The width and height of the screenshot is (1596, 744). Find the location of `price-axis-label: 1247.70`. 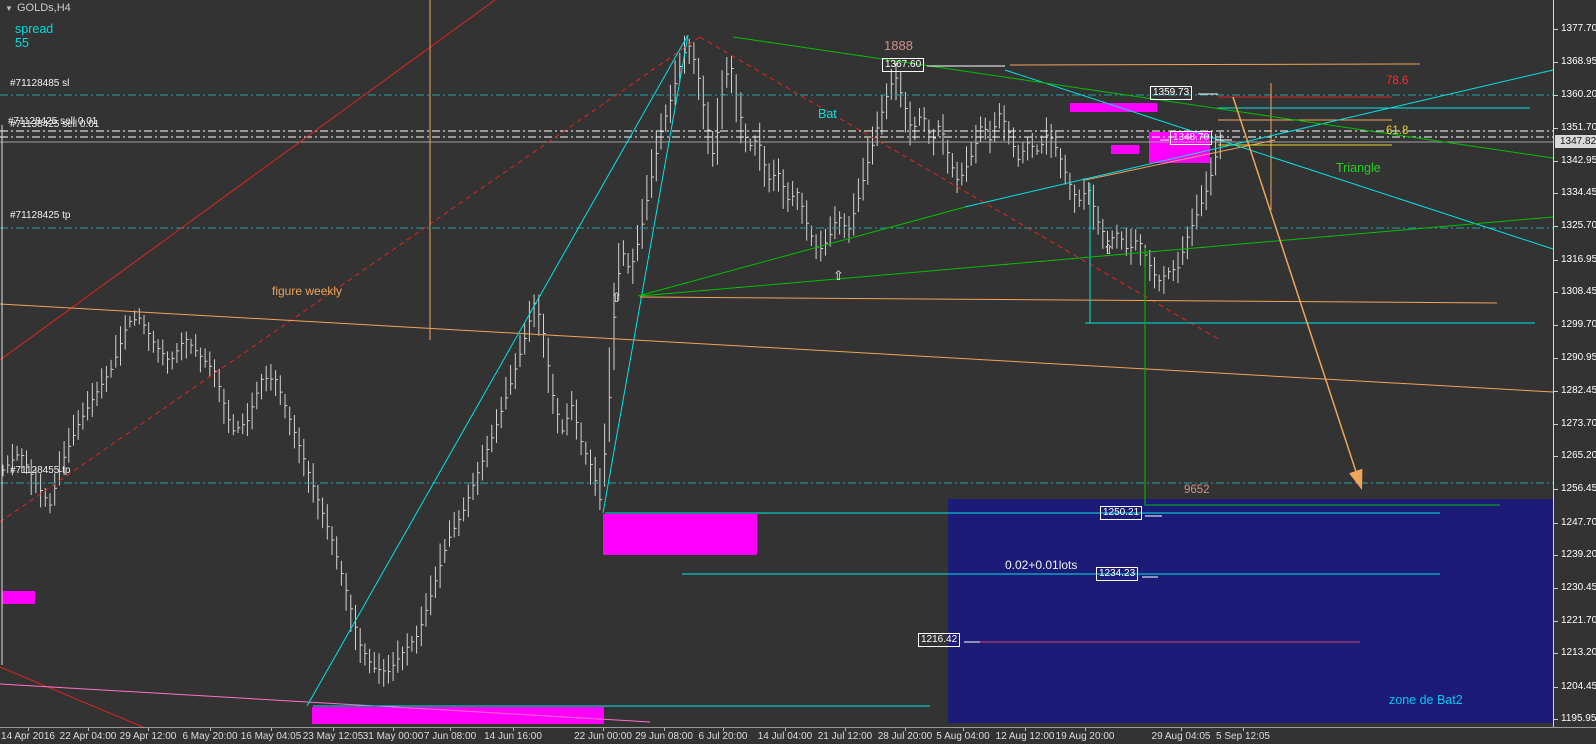

price-axis-label: 1247.70 is located at coordinates (1578, 522).